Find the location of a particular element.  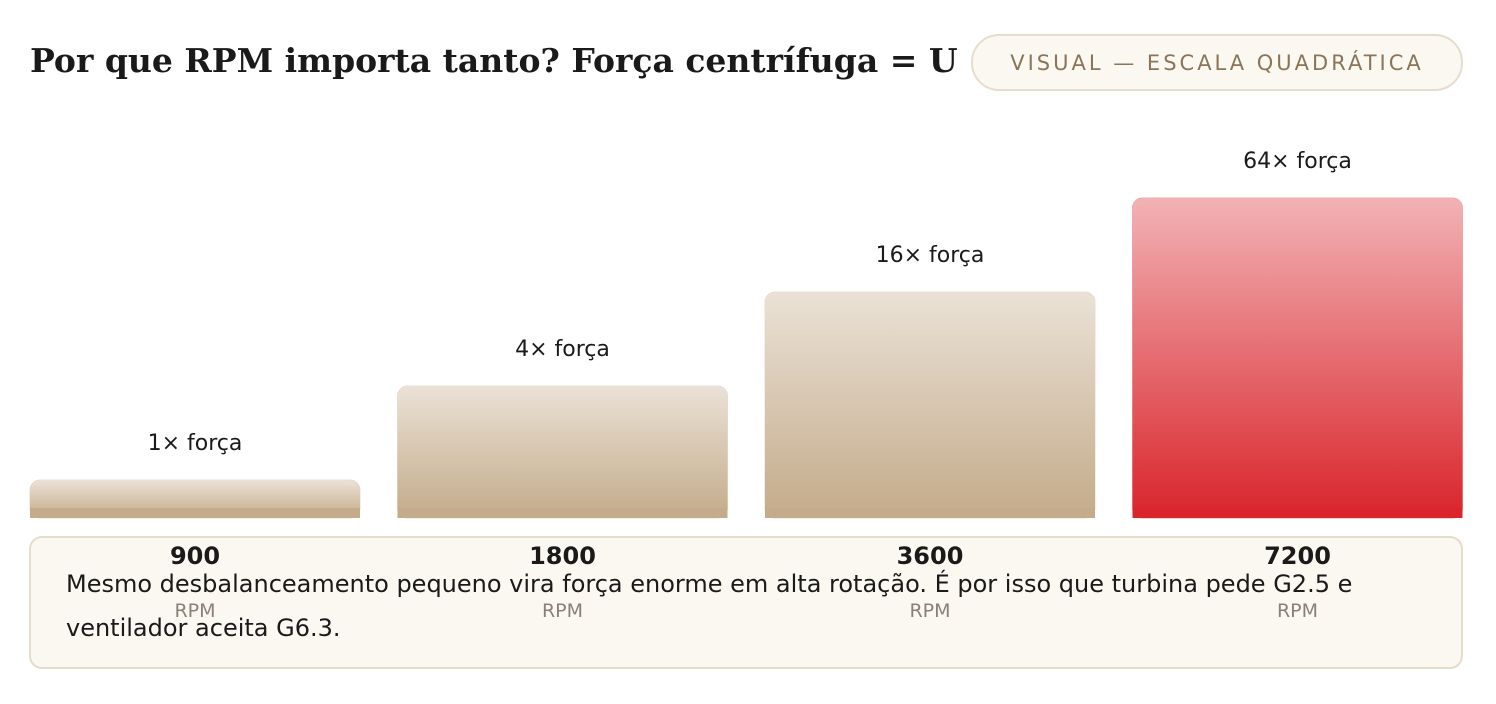

value-label: 16× força is located at coordinates (930, 255).